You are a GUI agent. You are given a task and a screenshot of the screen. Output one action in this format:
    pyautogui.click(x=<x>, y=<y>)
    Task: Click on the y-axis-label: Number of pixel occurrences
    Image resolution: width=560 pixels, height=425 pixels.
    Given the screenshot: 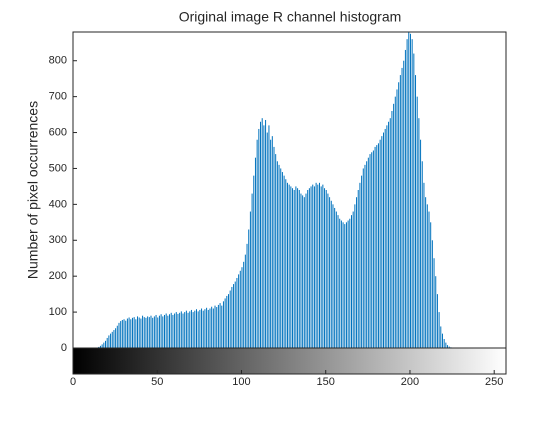 What is the action you would take?
    pyautogui.click(x=33, y=190)
    